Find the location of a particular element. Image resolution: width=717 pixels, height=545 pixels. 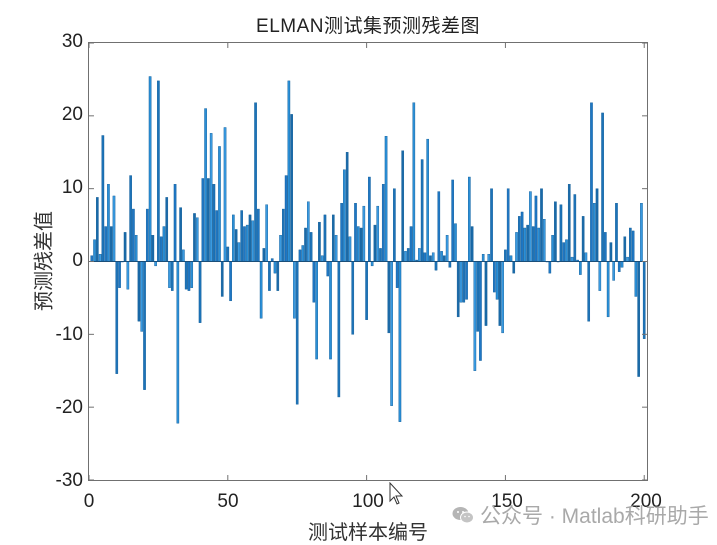

x-tick-label: 100 is located at coordinates (368, 502).